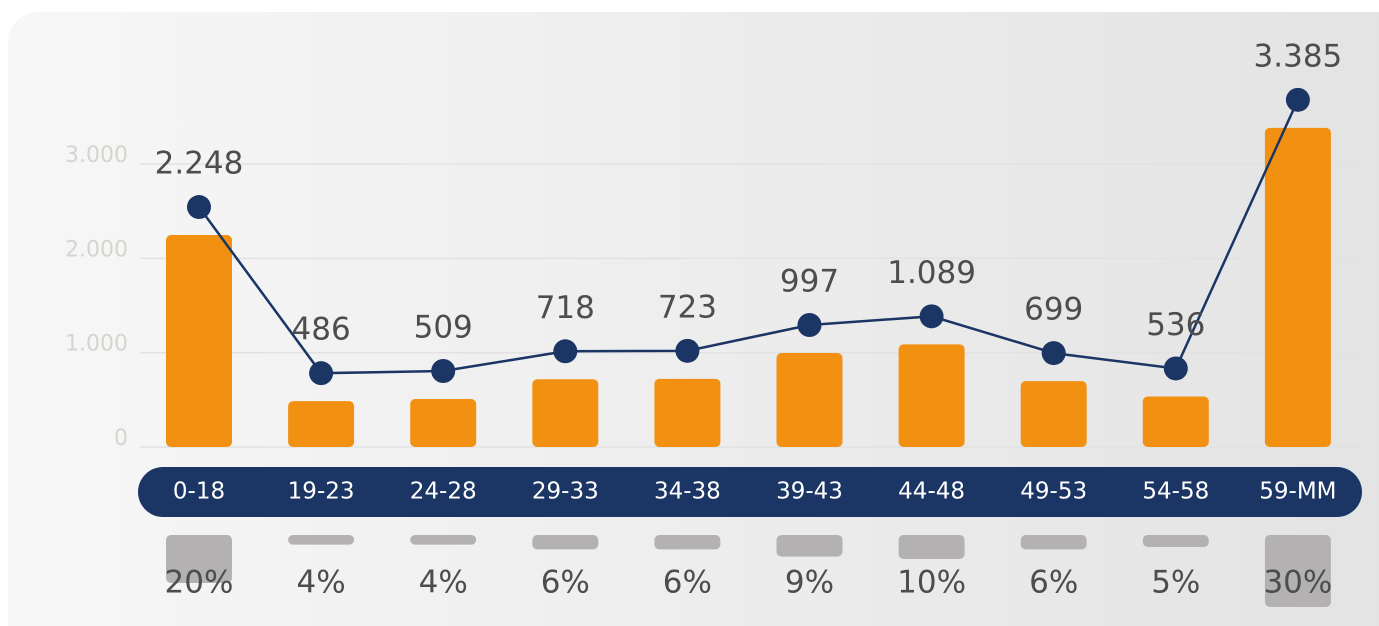 Image resolution: width=1379 pixels, height=626 pixels. Describe the element at coordinates (1298, 56) in the screenshot. I see `value-label: 3.385` at that location.